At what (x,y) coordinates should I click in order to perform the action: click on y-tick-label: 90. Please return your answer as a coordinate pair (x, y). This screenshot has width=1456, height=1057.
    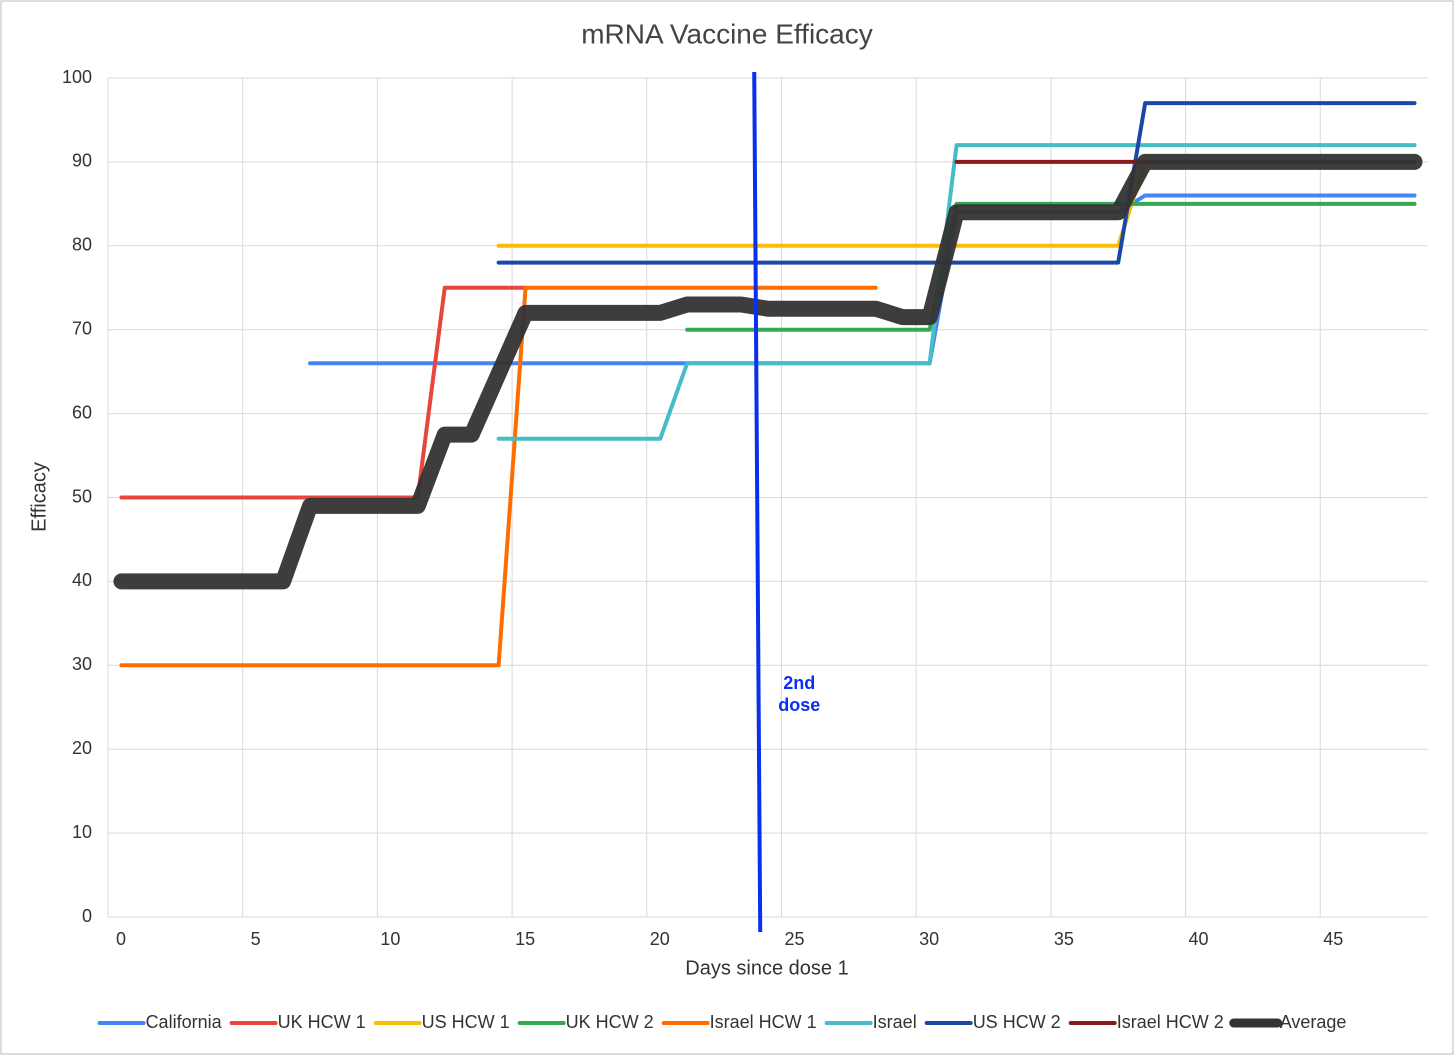
    Looking at the image, I should click on (82, 161).